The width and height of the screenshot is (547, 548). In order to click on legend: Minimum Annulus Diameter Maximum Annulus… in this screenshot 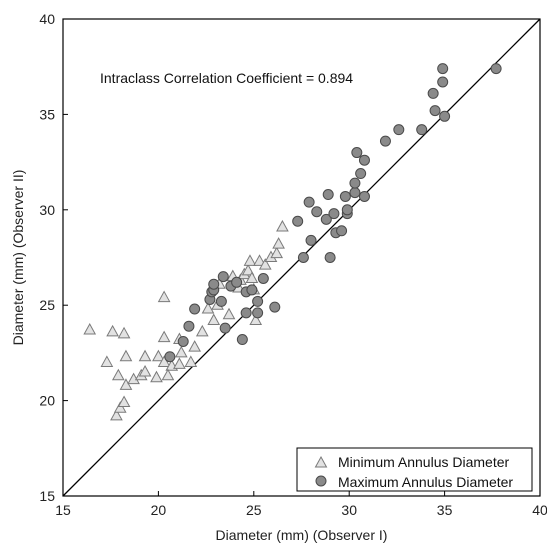, I will do `click(414, 469)`.